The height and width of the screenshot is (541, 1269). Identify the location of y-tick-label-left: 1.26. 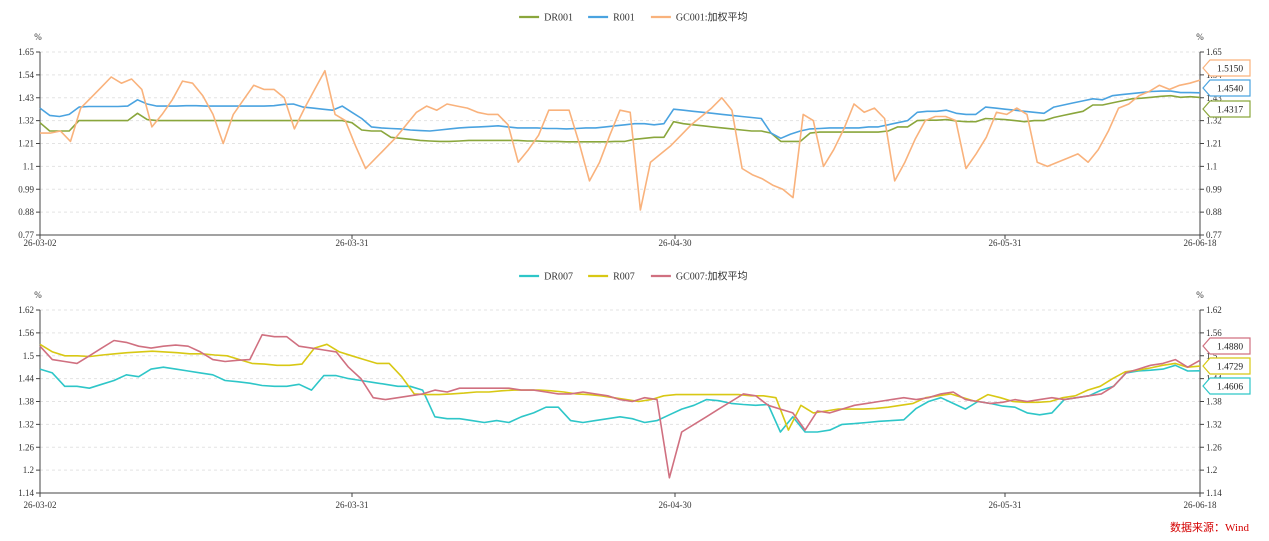
(26, 447).